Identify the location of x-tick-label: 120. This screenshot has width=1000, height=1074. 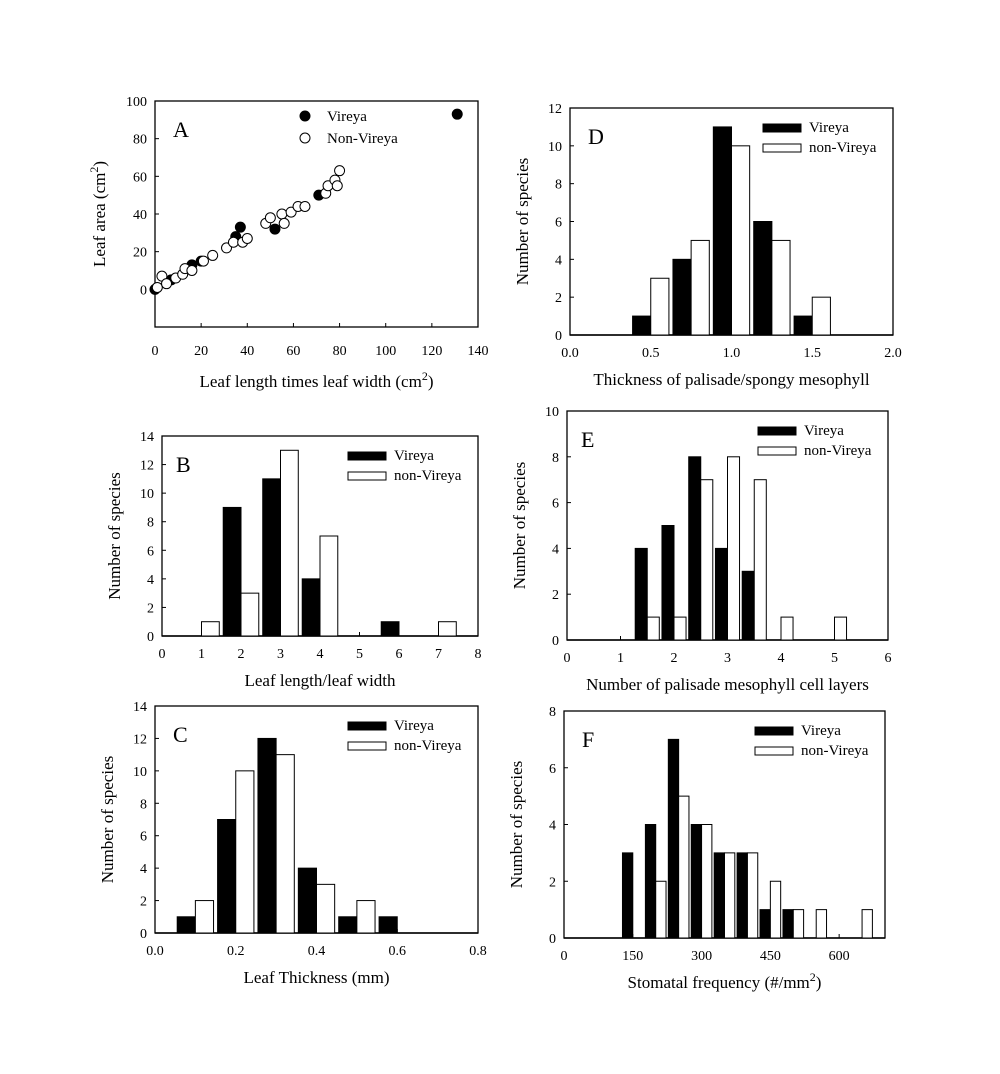
(431, 351).